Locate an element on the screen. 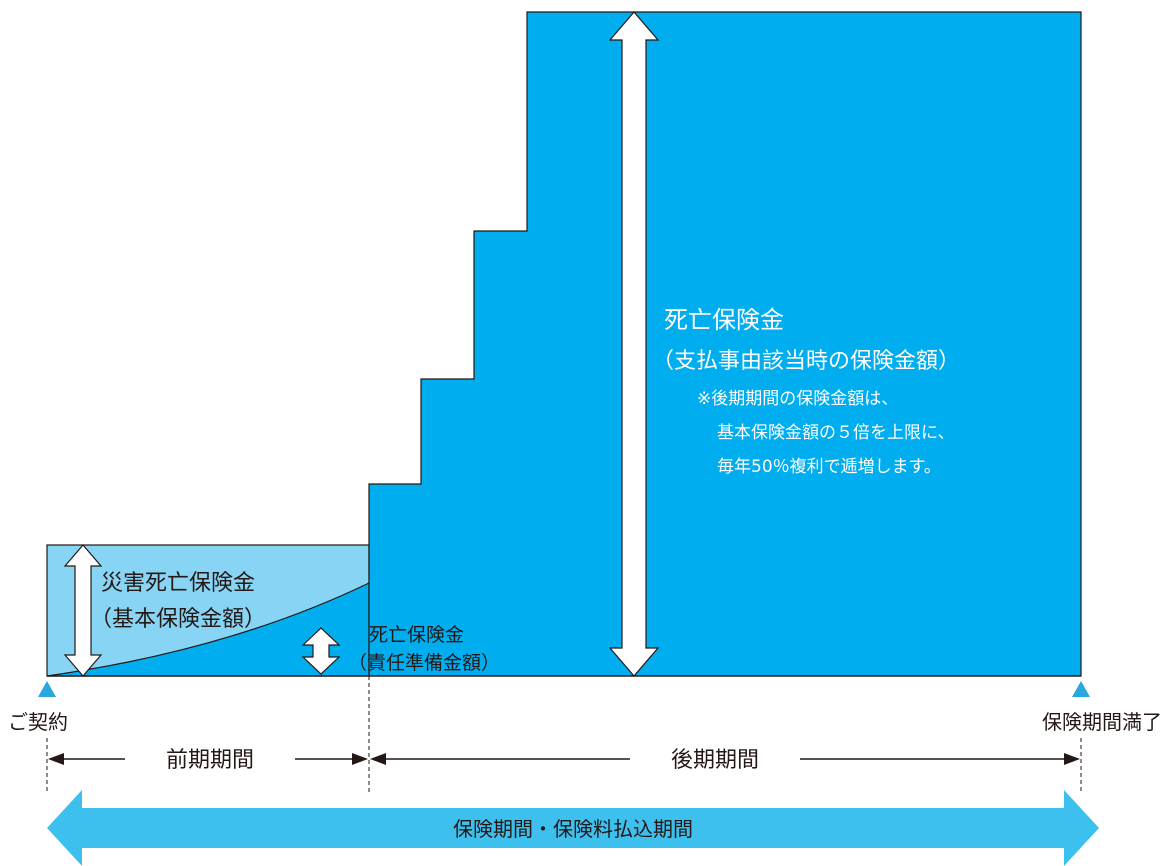 This screenshot has height=866, width=1168. accident-benefit-title: 災害死亡保険金 is located at coordinates (178, 583).